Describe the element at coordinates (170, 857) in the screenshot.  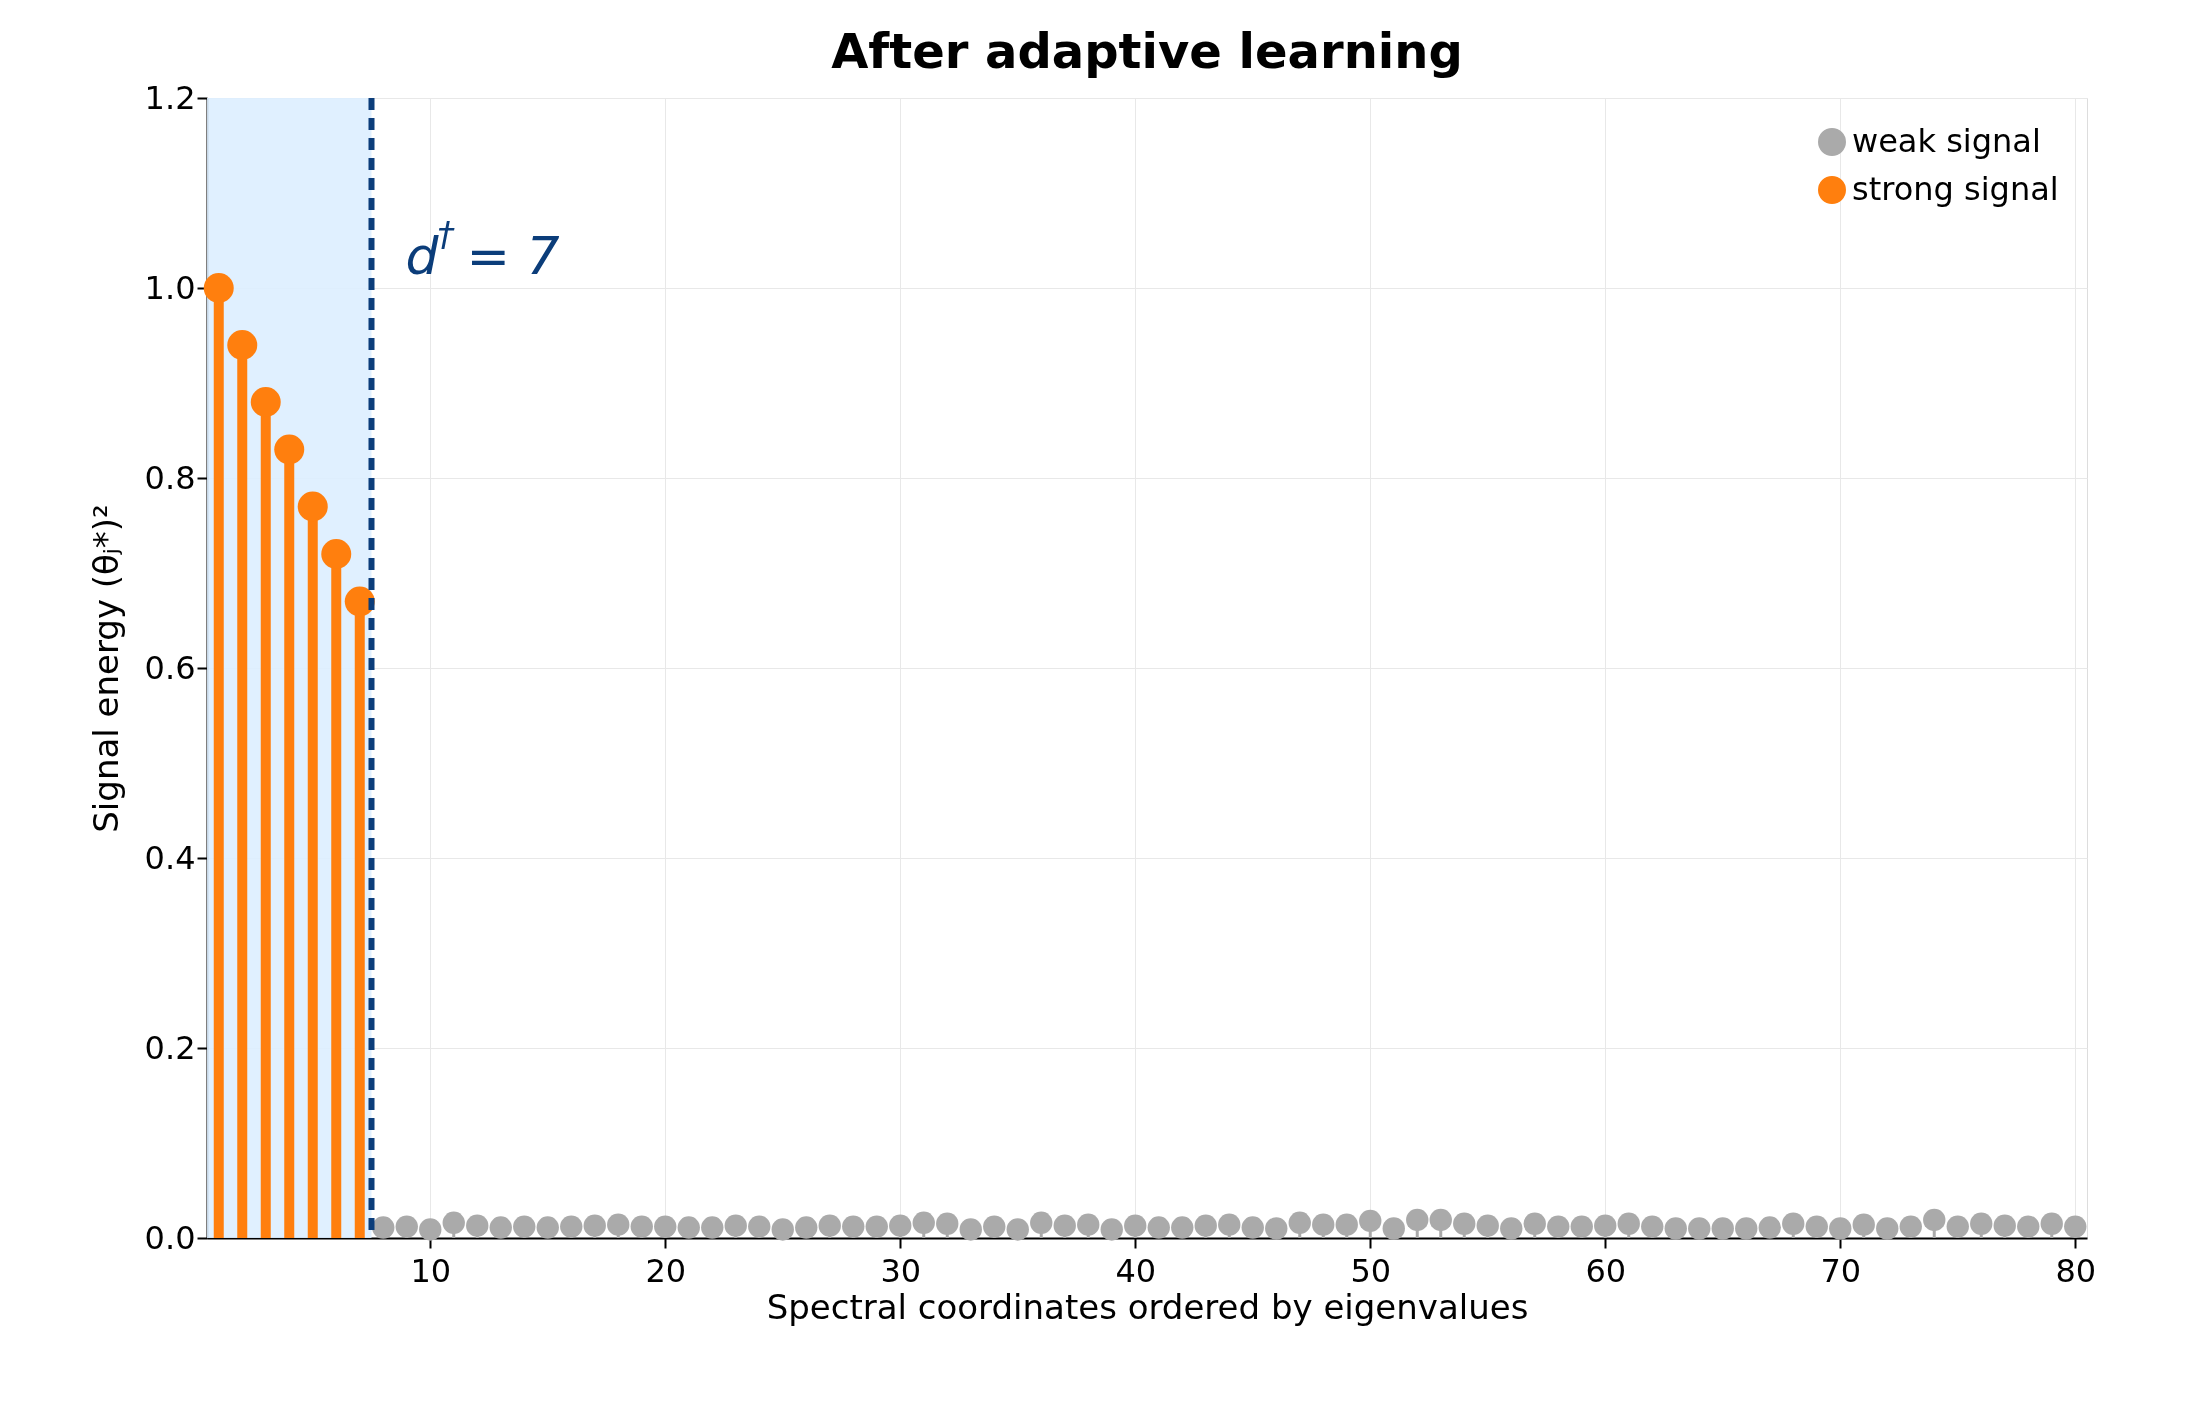
I see `y-tick-label: 0.4` at that location.